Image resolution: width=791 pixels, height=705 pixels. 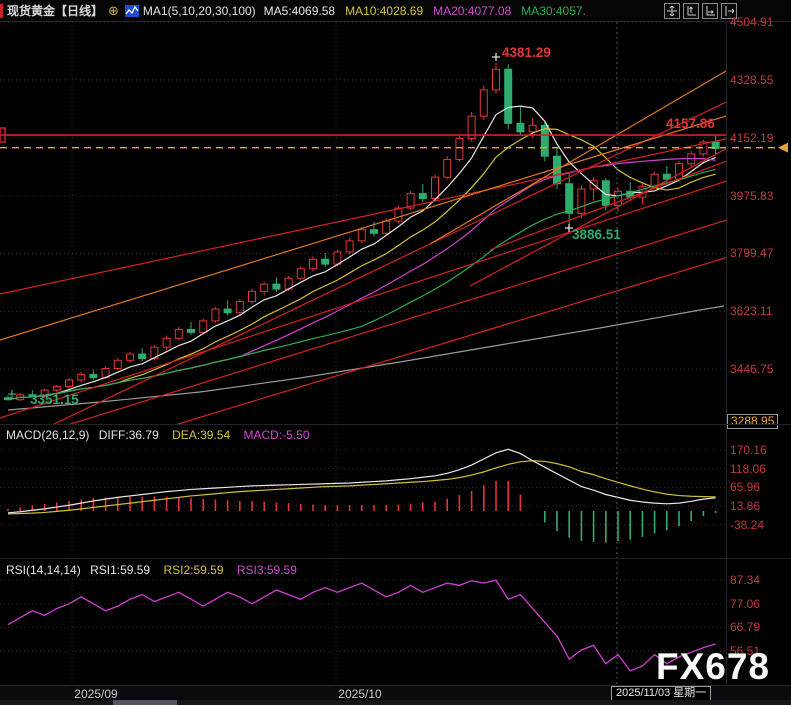 I want to click on y-axis-label: 4328.55, so click(x=752, y=79).